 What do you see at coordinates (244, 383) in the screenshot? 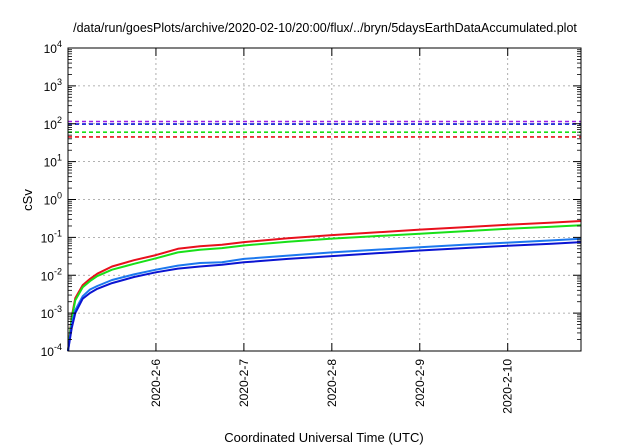
I see `x-tick-label: 2020-2-7` at bounding box center [244, 383].